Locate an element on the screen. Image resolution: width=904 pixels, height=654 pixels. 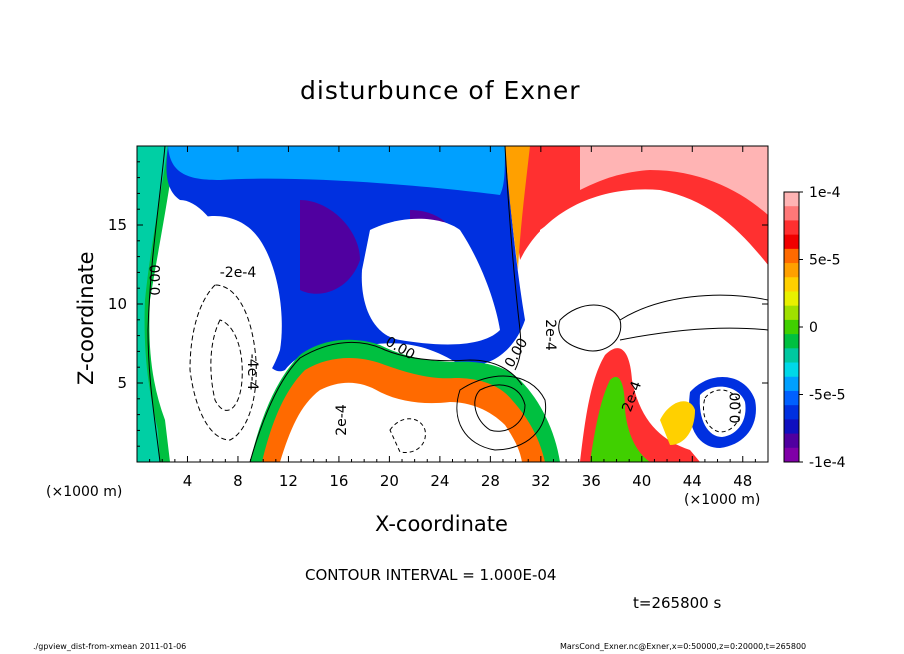
x-tick-label: 16 is located at coordinates (338, 481).